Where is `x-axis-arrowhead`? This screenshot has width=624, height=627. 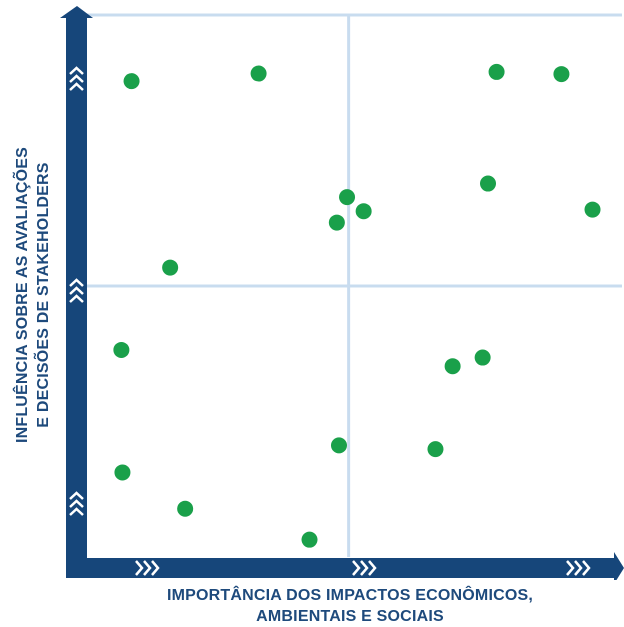
x-axis-arrowhead is located at coordinates (619, 566).